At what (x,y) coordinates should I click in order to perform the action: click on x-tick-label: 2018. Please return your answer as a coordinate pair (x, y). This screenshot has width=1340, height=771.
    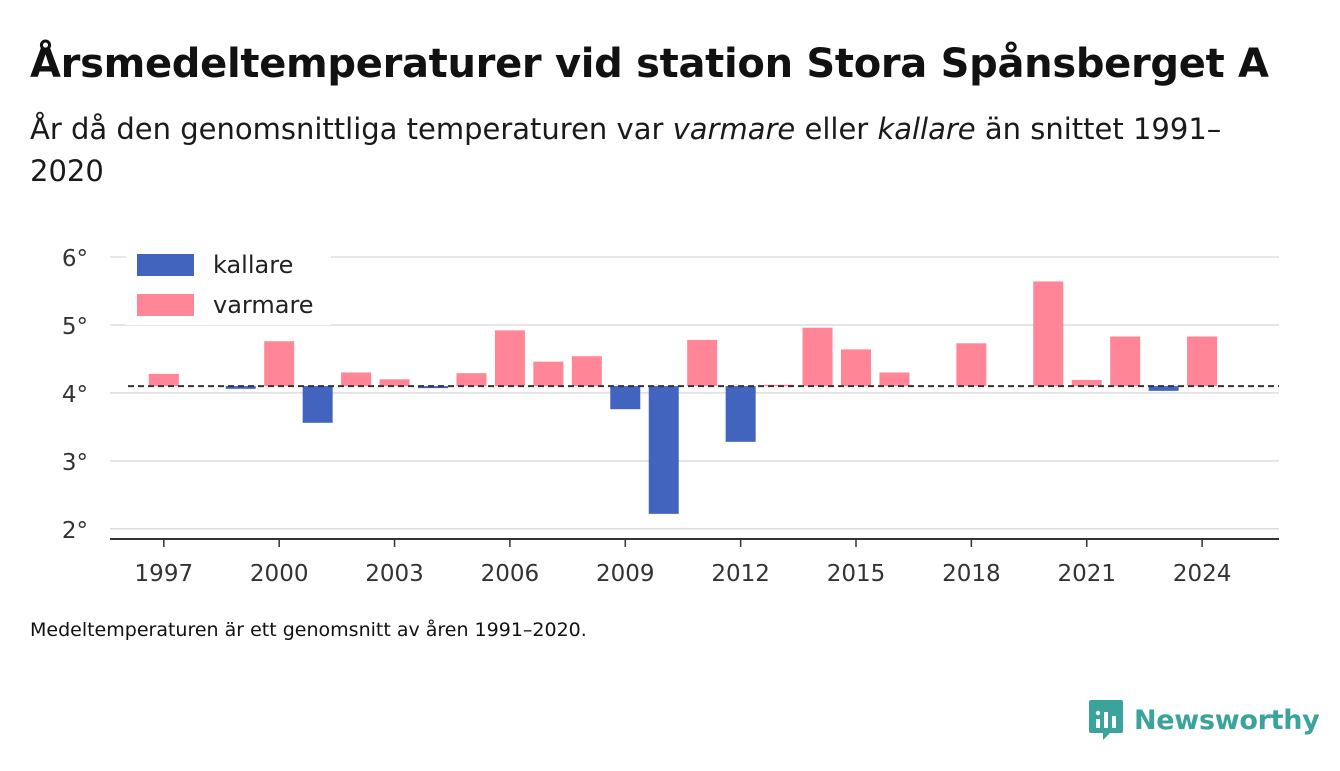
    Looking at the image, I should click on (971, 574).